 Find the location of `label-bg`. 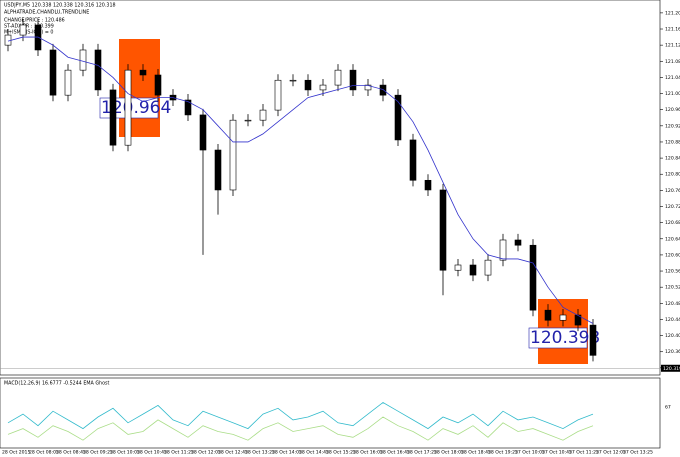

label-bg is located at coordinates (558, 338).